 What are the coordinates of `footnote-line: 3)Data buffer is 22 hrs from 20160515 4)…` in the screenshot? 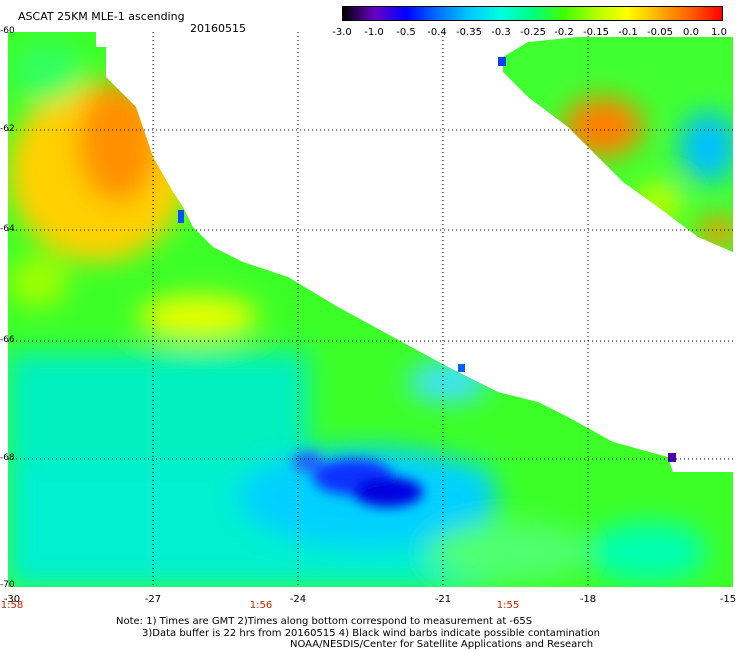 It's located at (371, 633).